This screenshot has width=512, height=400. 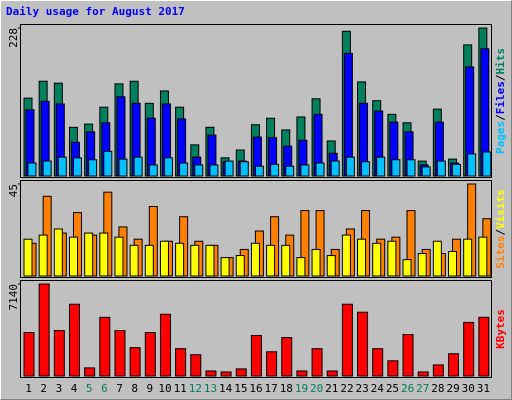 What do you see at coordinates (150, 388) in the screenshot?
I see `x-tick-label: 9` at bounding box center [150, 388].